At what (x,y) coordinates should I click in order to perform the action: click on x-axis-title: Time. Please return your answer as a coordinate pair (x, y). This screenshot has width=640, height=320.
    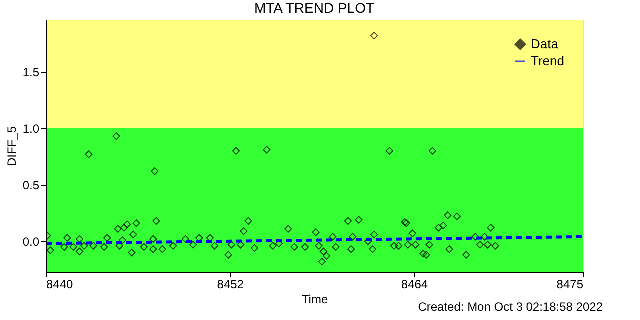
    Looking at the image, I should click on (315, 299).